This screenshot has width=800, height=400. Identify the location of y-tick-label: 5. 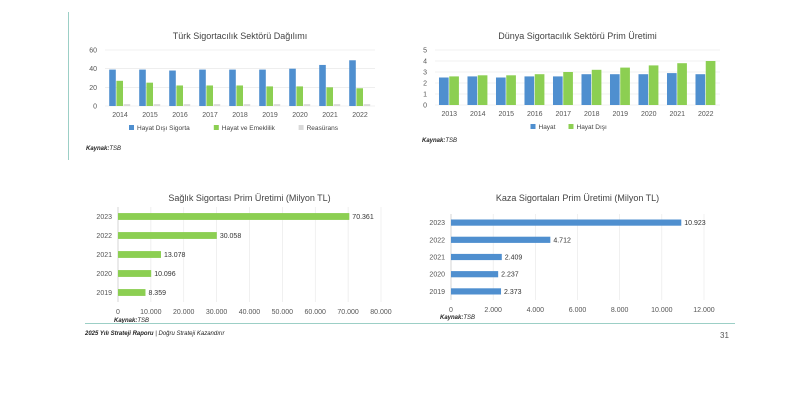
(425, 51).